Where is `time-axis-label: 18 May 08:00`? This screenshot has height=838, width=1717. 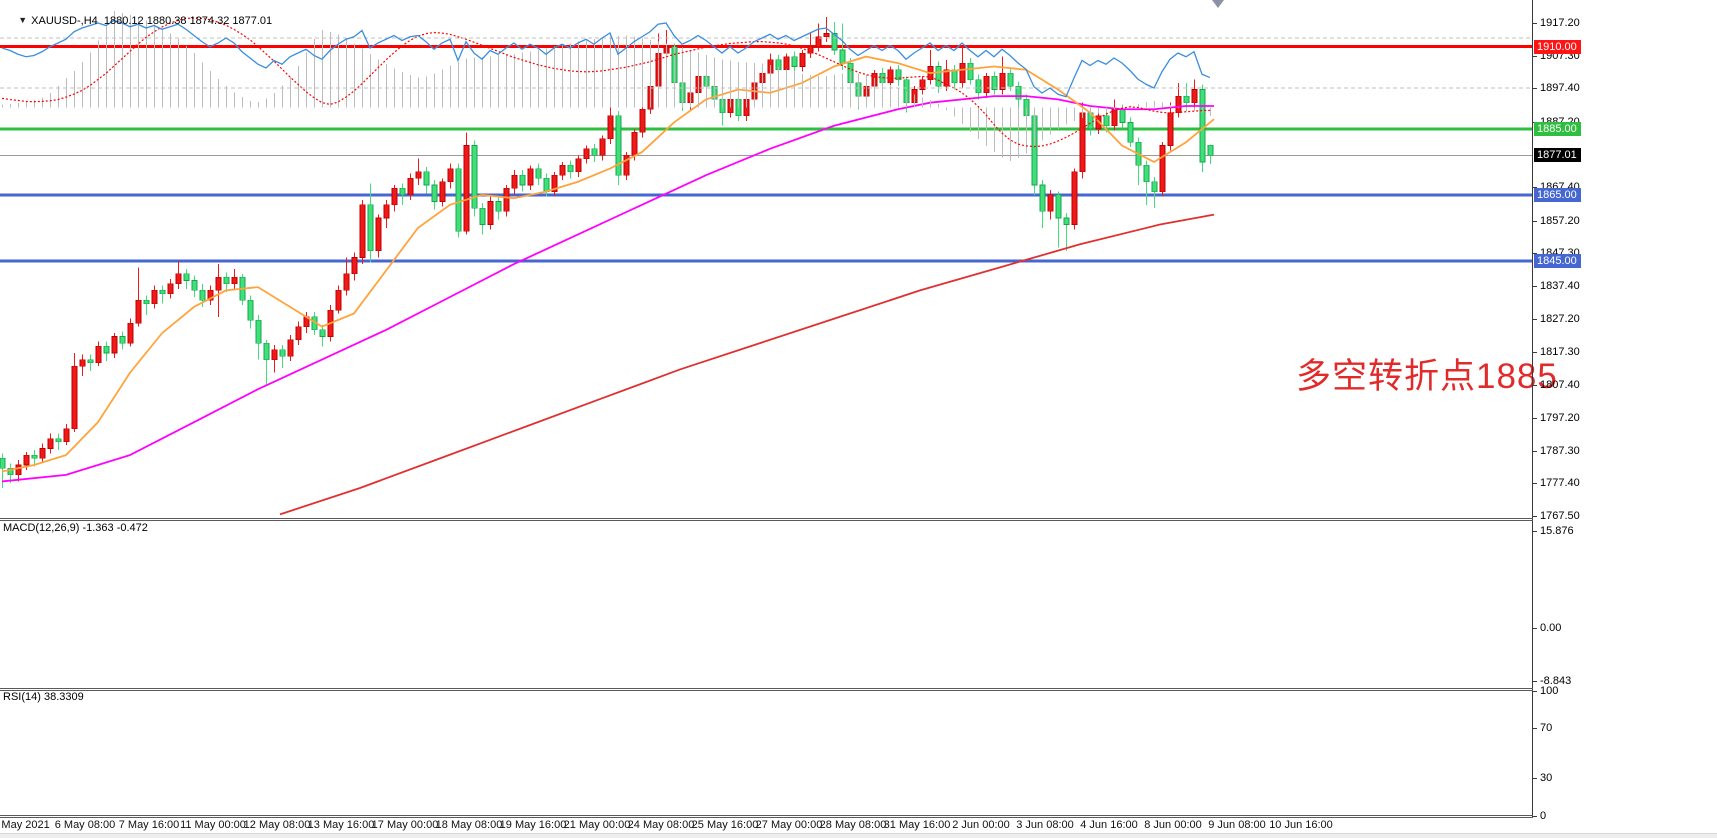
time-axis-label: 18 May 08:00 is located at coordinates (469, 825).